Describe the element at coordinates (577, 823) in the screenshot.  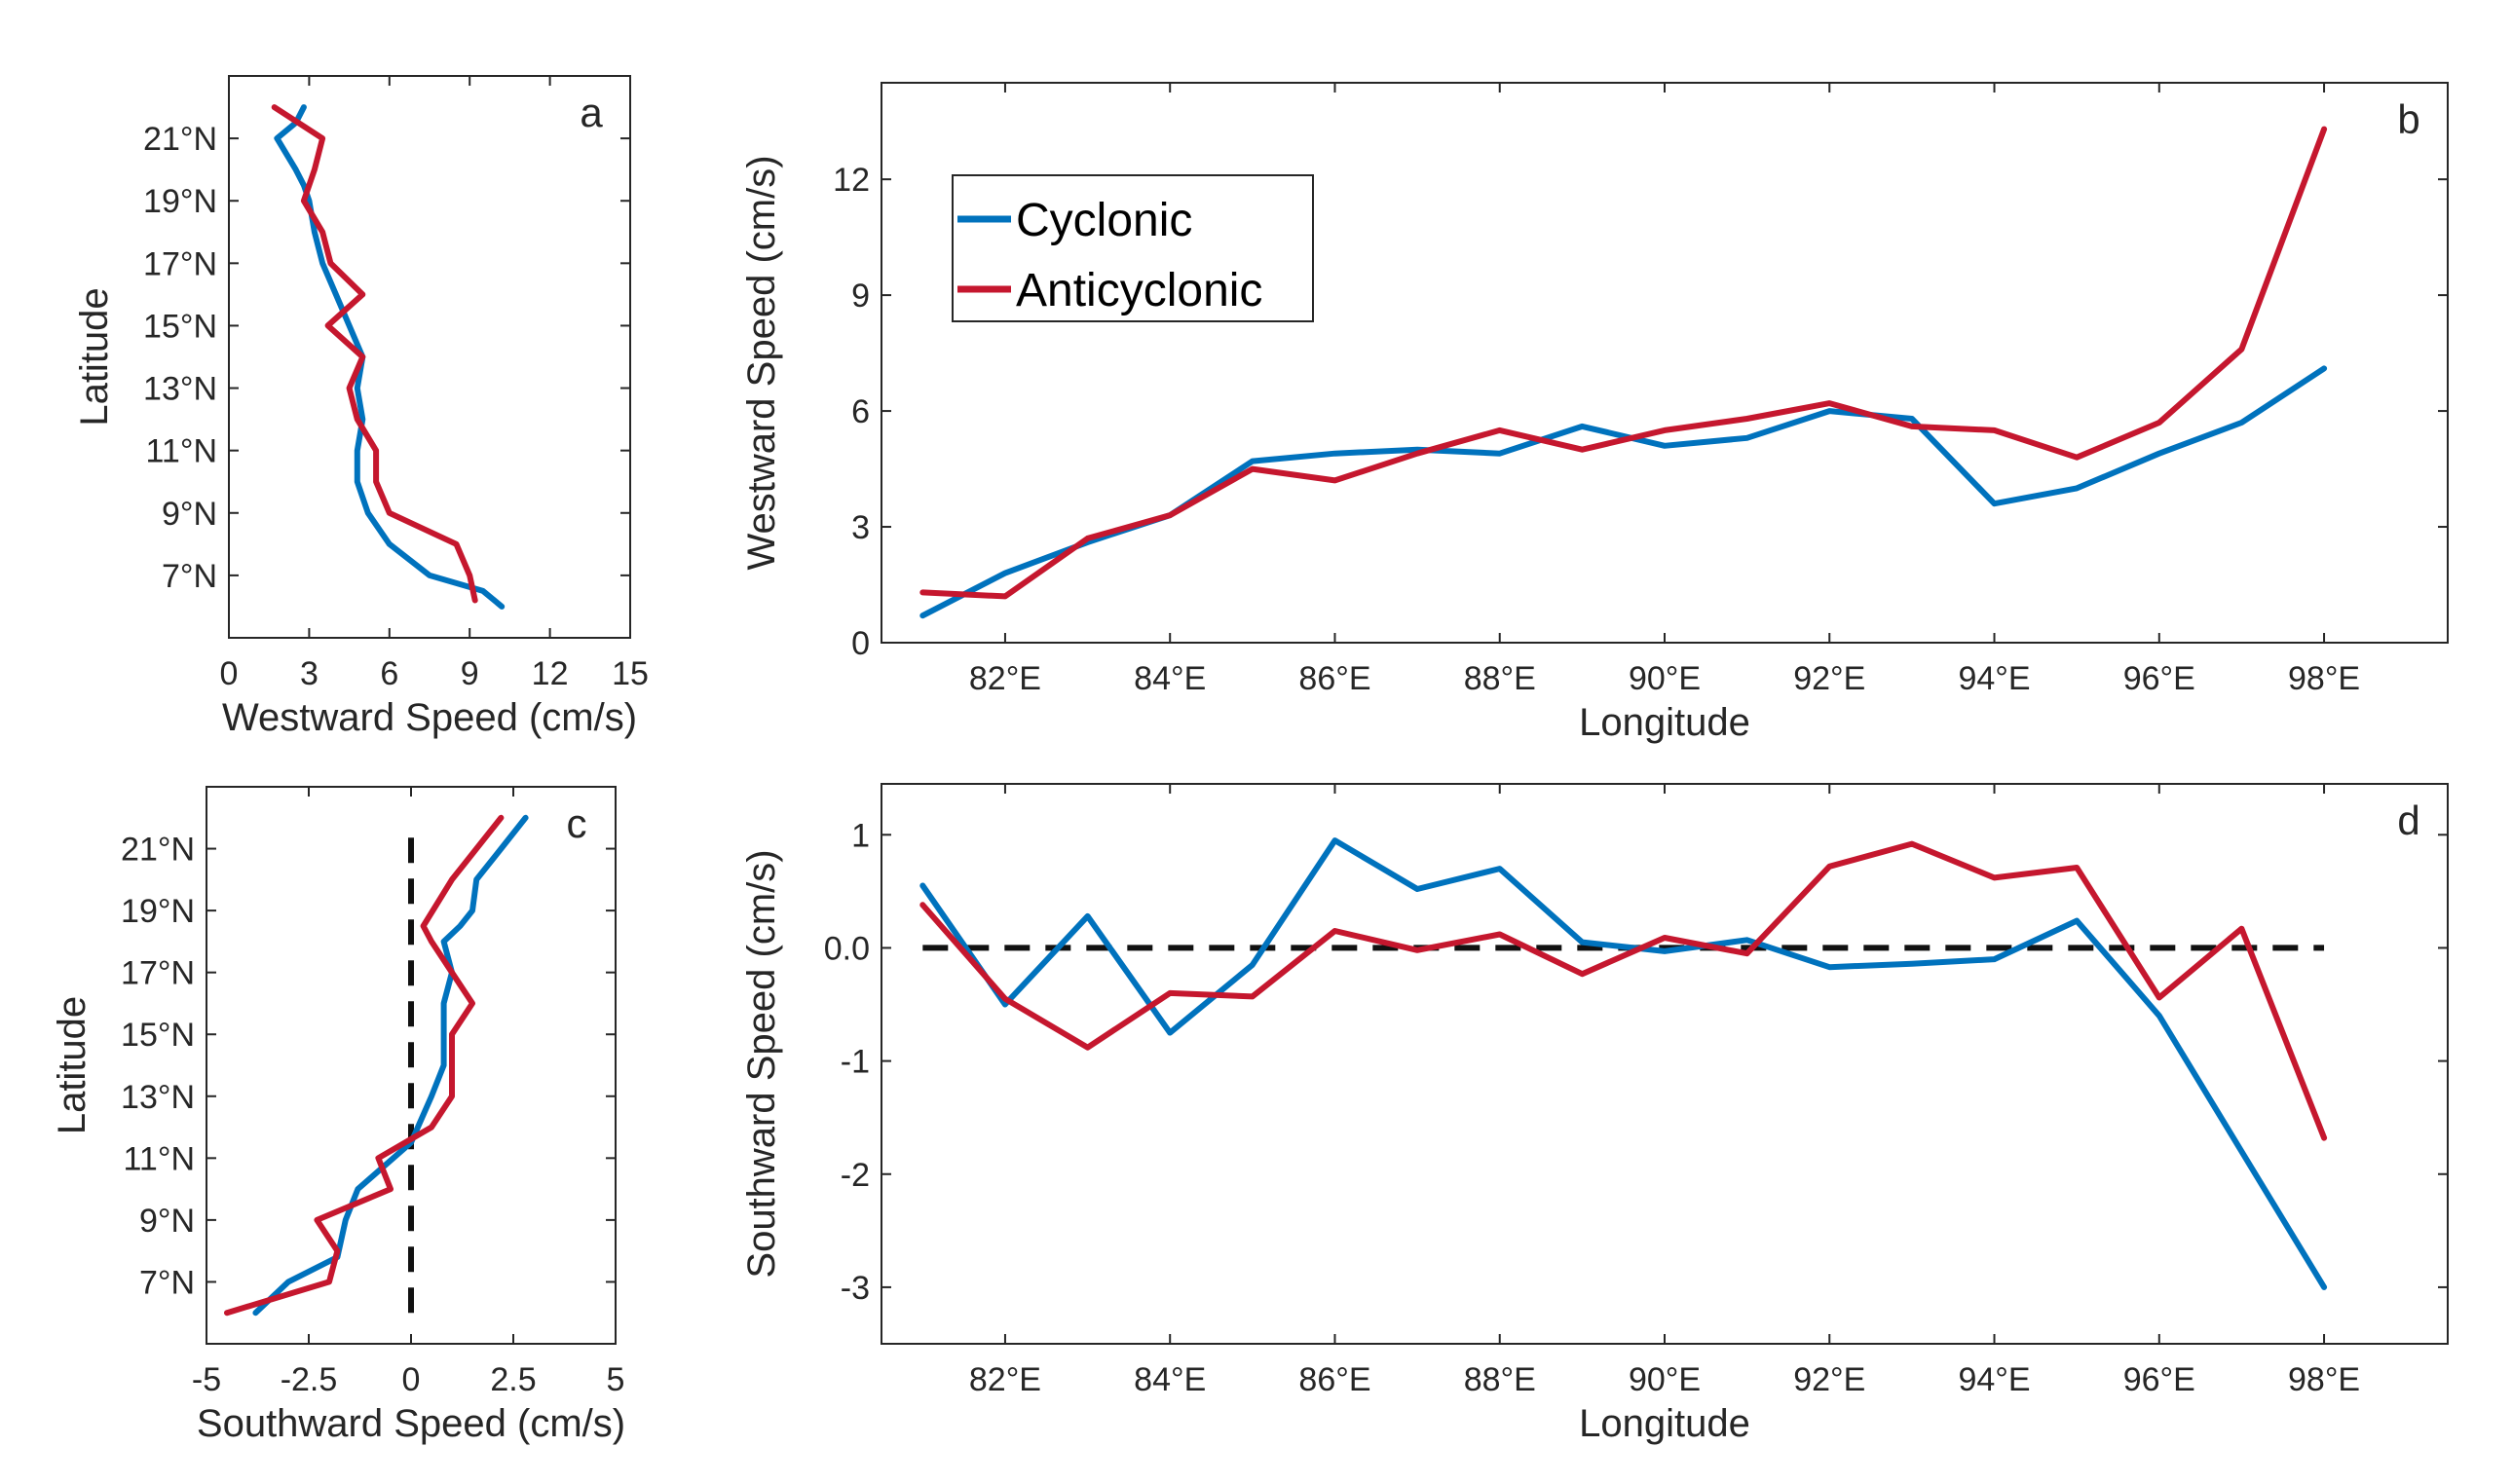
I see `panel-label: c` at that location.